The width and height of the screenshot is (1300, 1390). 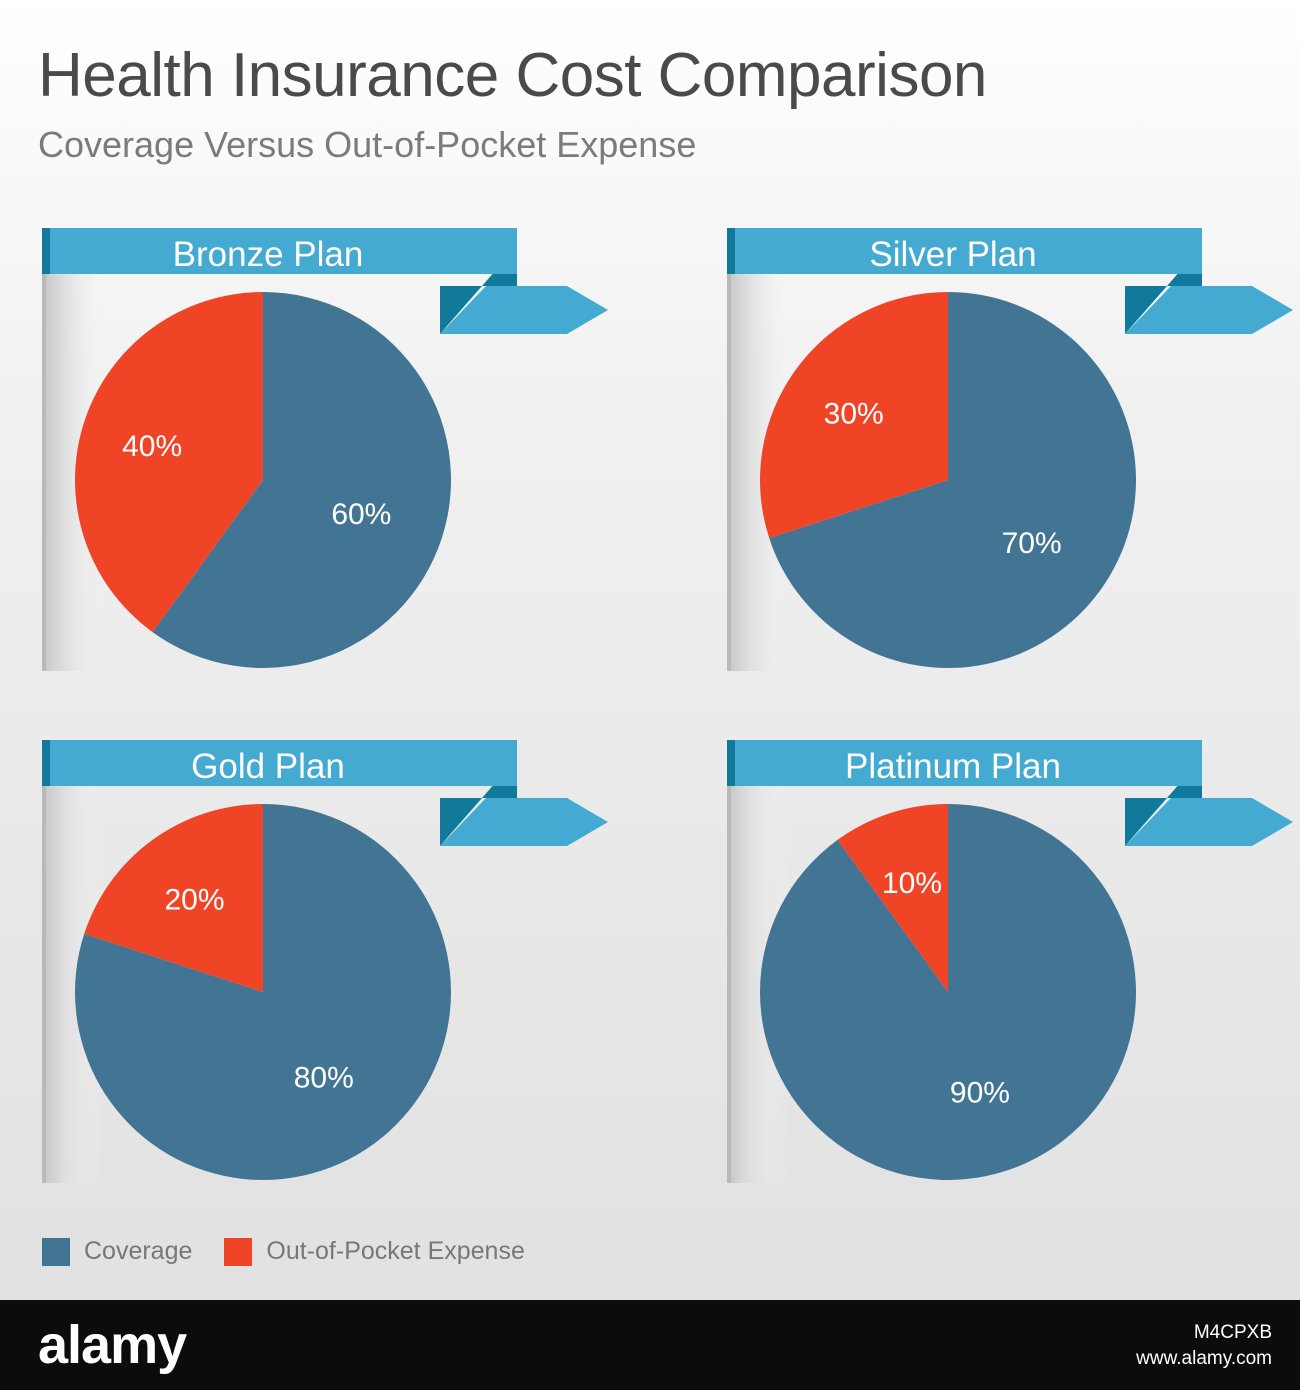 I want to click on platinum-plan-slice-coverage, so click(x=947, y=992).